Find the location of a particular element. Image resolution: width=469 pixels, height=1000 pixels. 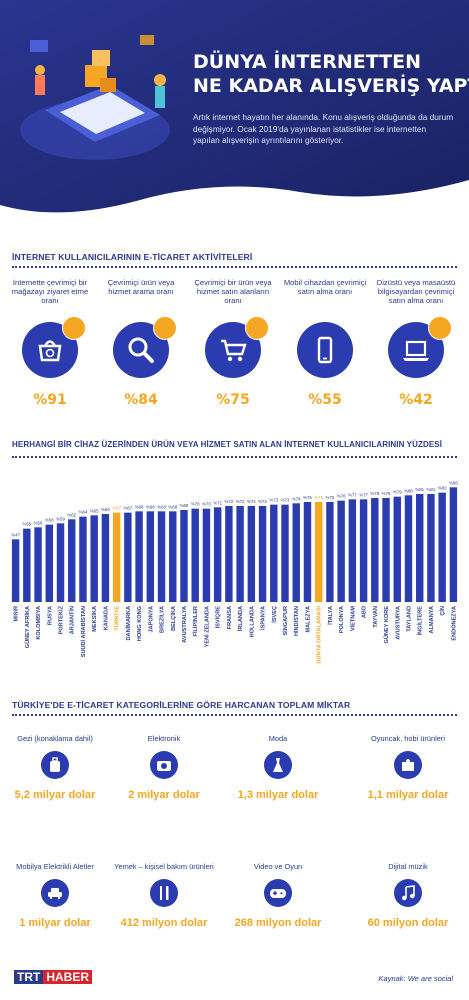

globe-icon is located at coordinates (74, 328).